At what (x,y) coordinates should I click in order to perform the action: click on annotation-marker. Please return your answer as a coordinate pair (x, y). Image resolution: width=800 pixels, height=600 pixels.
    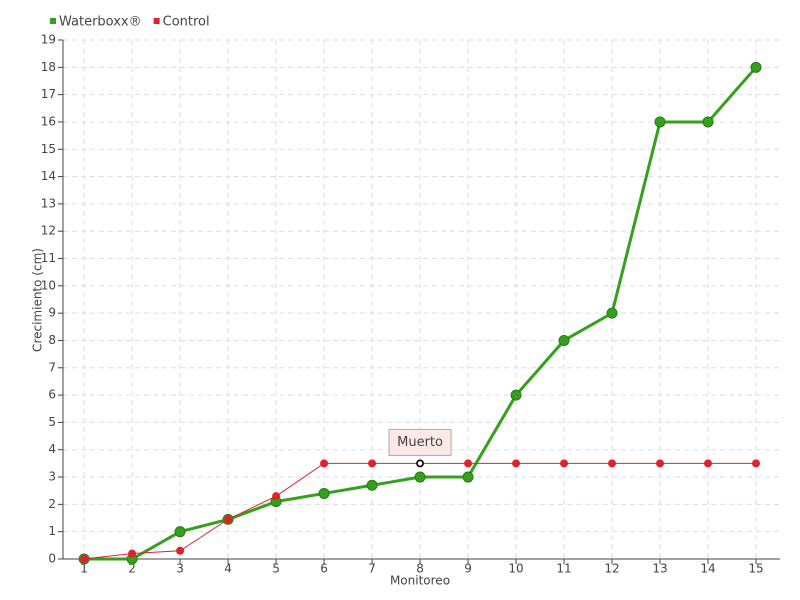
    Looking at the image, I should click on (420, 463).